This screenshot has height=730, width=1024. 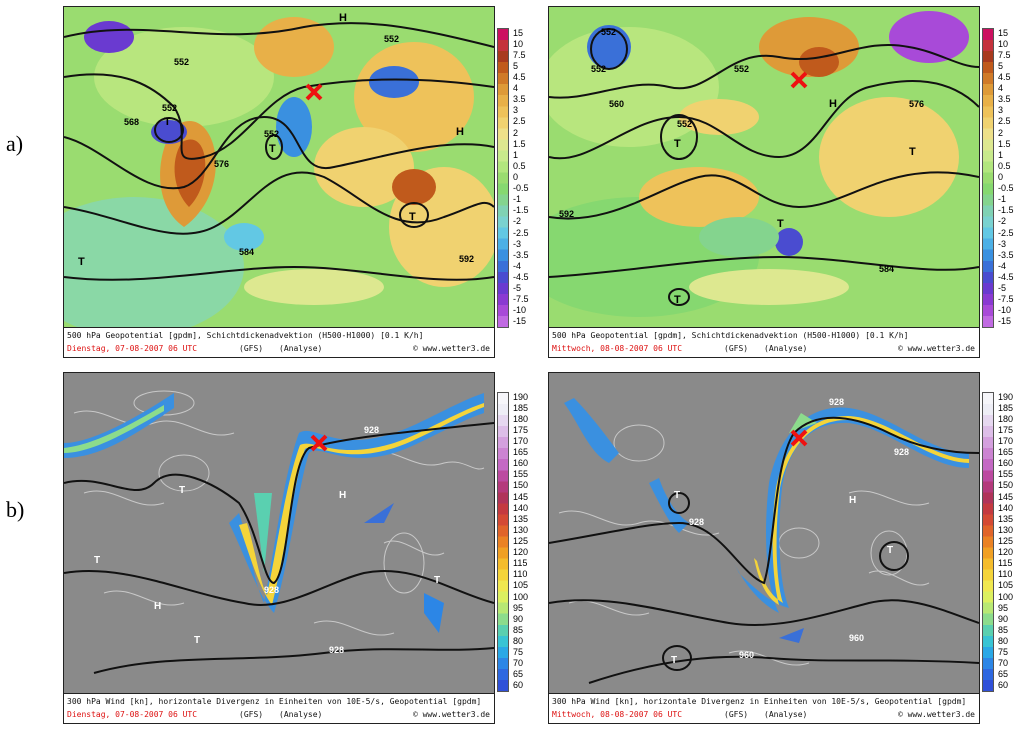 I want to click on color-scale-tick: 65, so click(x=518, y=674).